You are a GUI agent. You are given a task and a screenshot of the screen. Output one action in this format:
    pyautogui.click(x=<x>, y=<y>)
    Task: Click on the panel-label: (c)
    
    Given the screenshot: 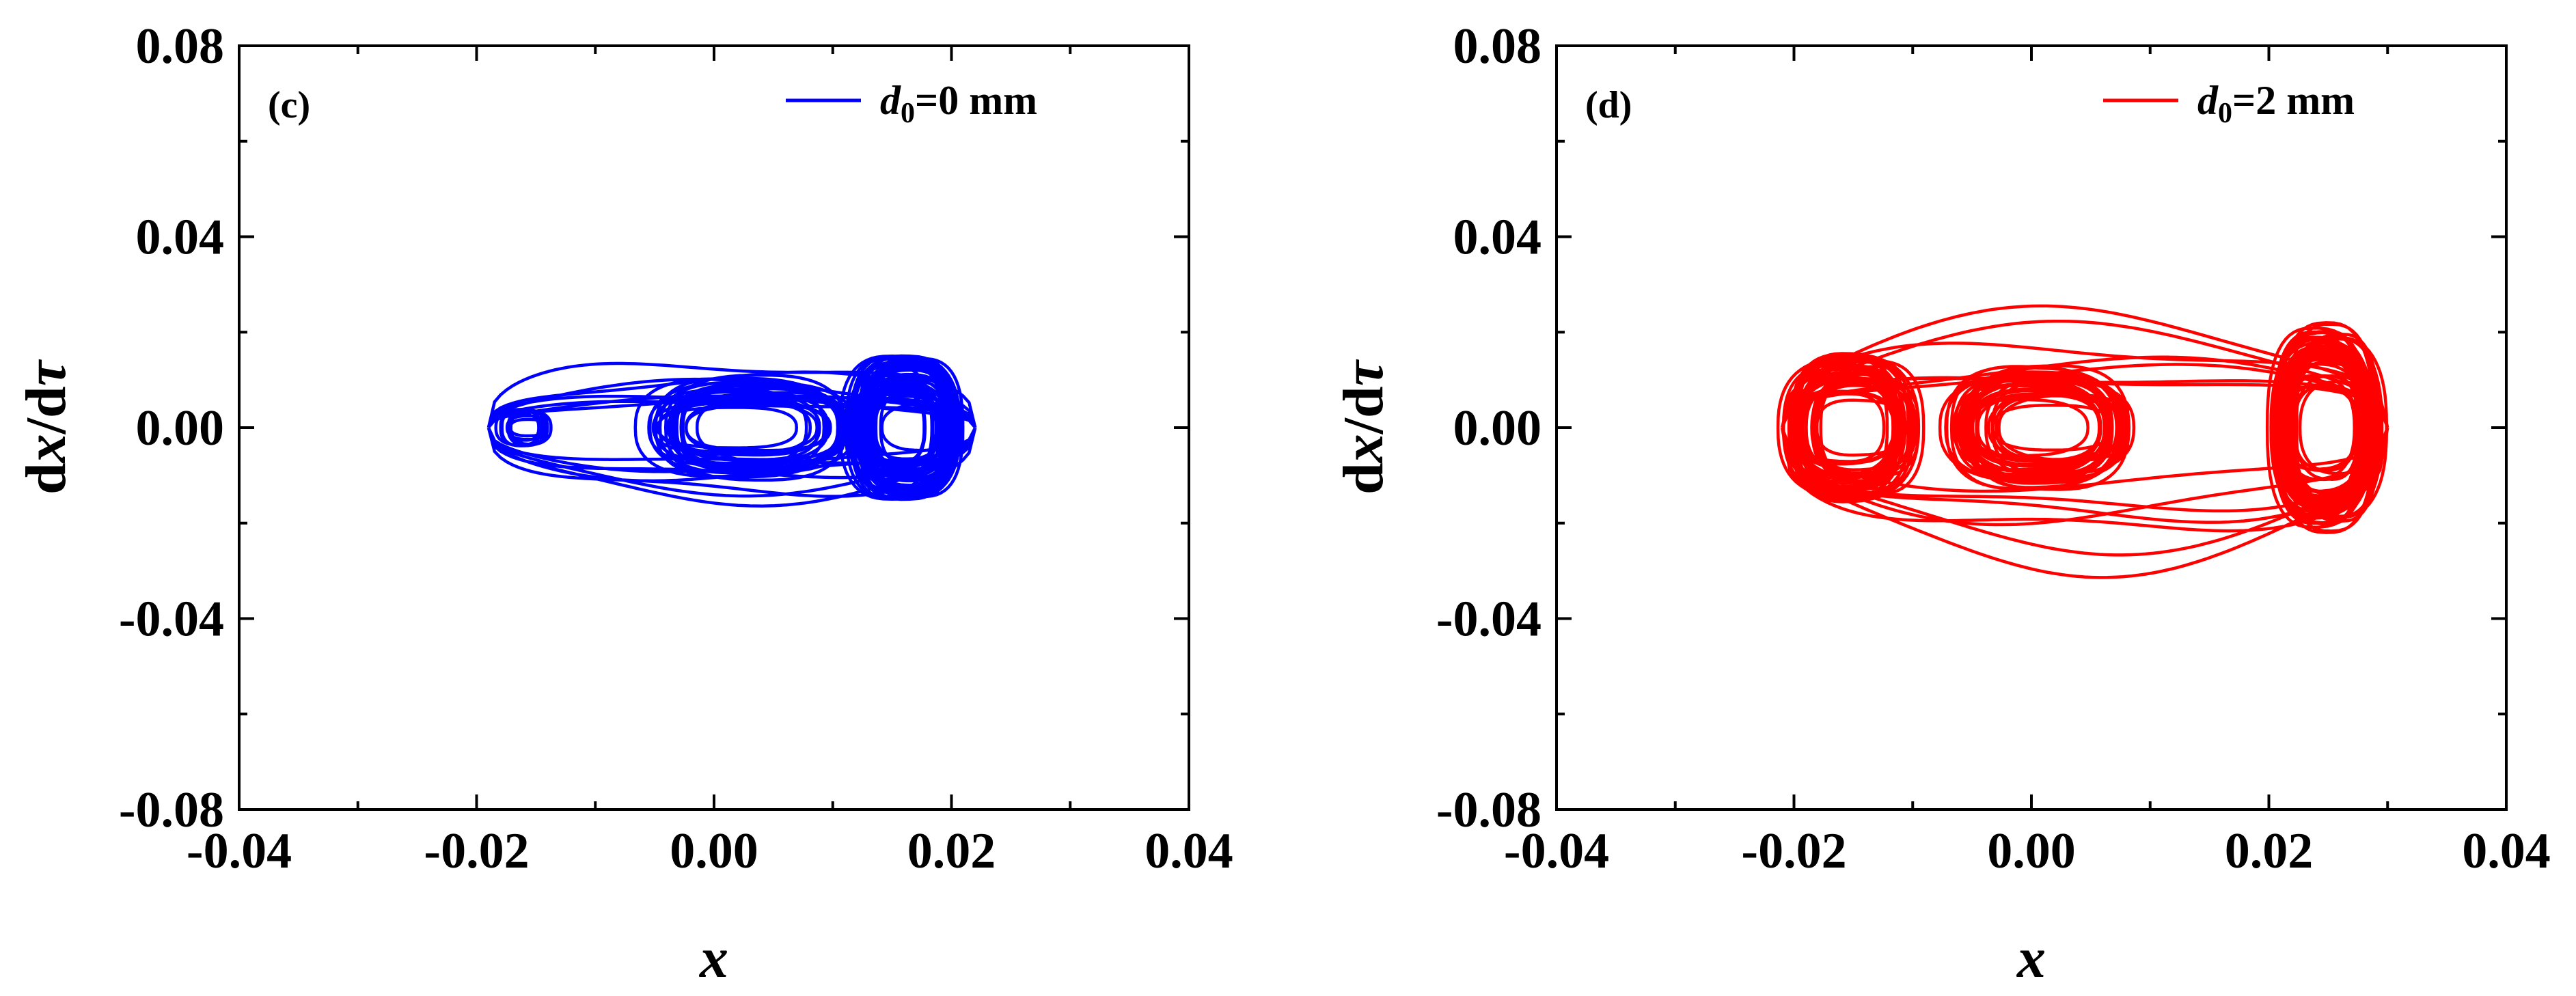 What is the action you would take?
    pyautogui.click(x=289, y=105)
    